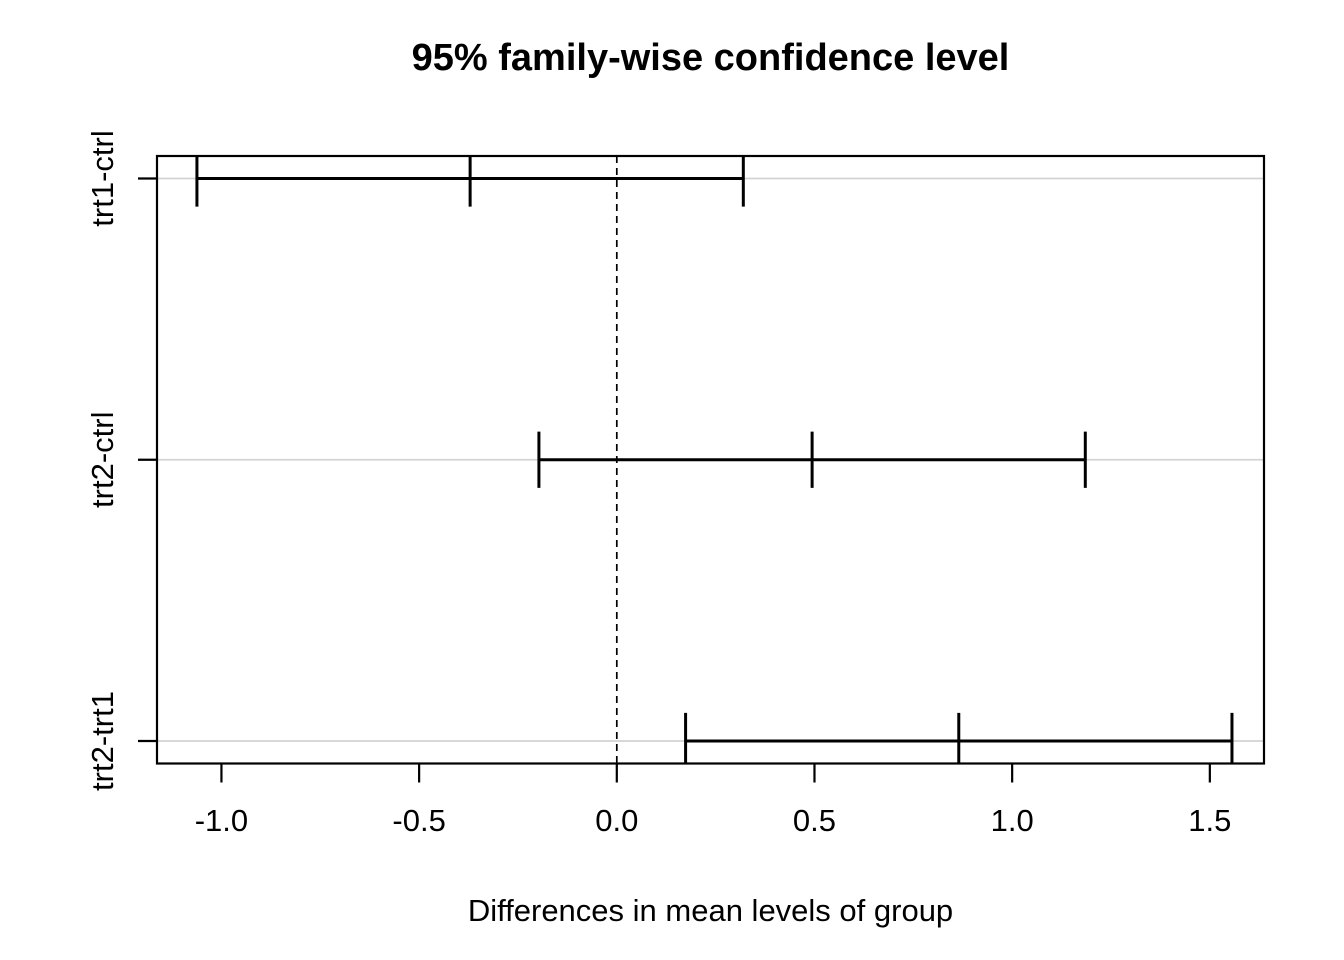 The image size is (1344, 960). I want to click on x-tick-label: 0.0, so click(616, 820).